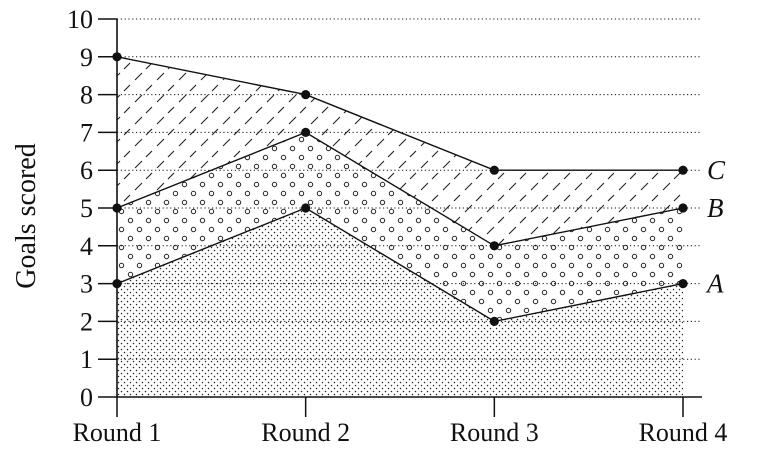  I want to click on x-tick-label-4: Round 4, so click(683, 432).